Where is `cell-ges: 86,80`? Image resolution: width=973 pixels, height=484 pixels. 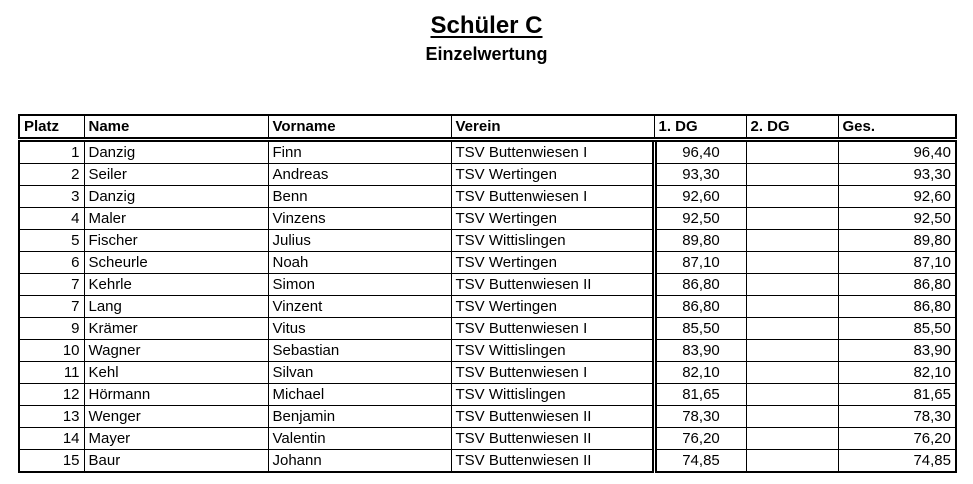
cell-ges: 86,80 is located at coordinates (897, 306).